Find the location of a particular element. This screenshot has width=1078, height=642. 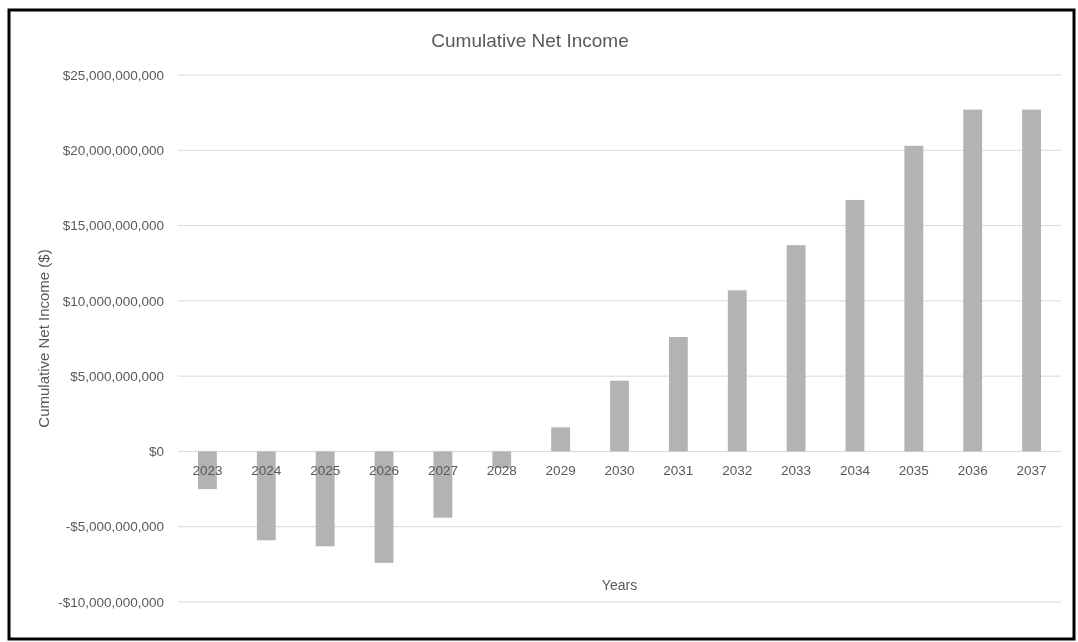

y-tick-label: $15,000,000,000 is located at coordinates (113, 226).